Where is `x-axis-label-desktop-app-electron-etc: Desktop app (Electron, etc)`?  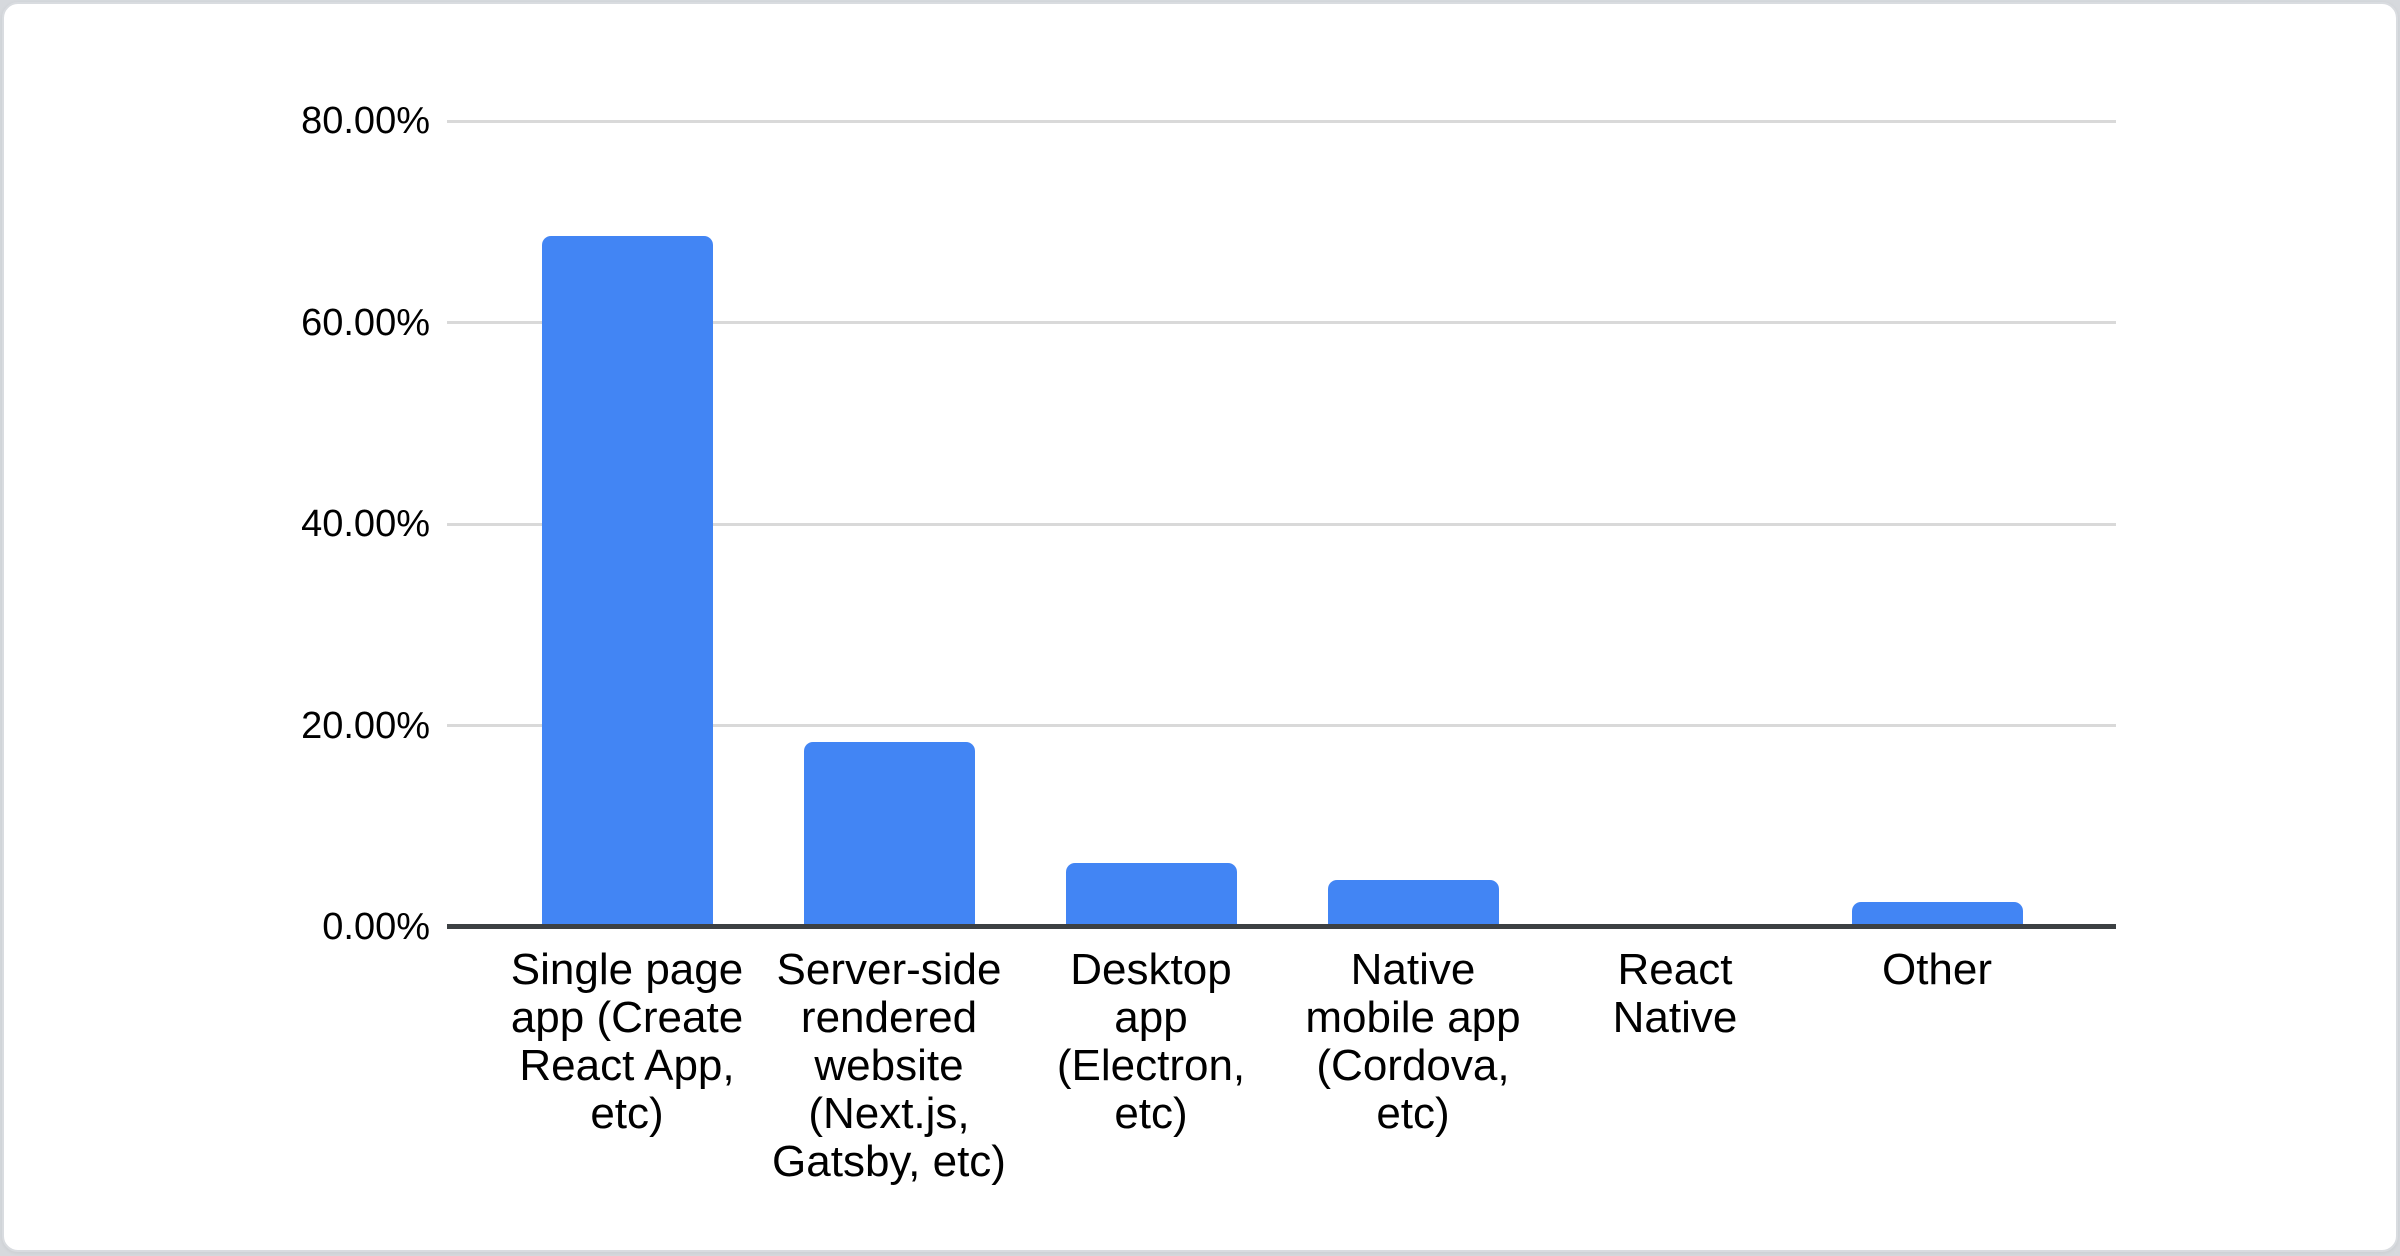
x-axis-label-desktop-app-electron-etc: Desktop app (Electron, etc) is located at coordinates (1151, 1041).